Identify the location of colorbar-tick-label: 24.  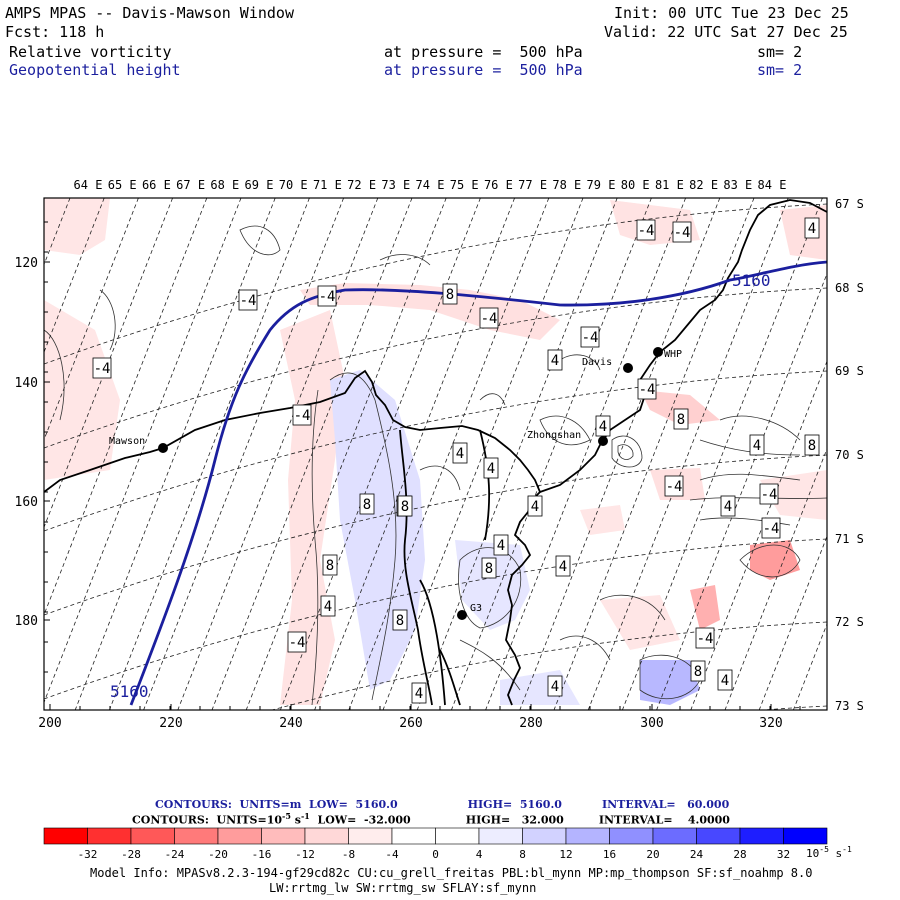
(697, 854).